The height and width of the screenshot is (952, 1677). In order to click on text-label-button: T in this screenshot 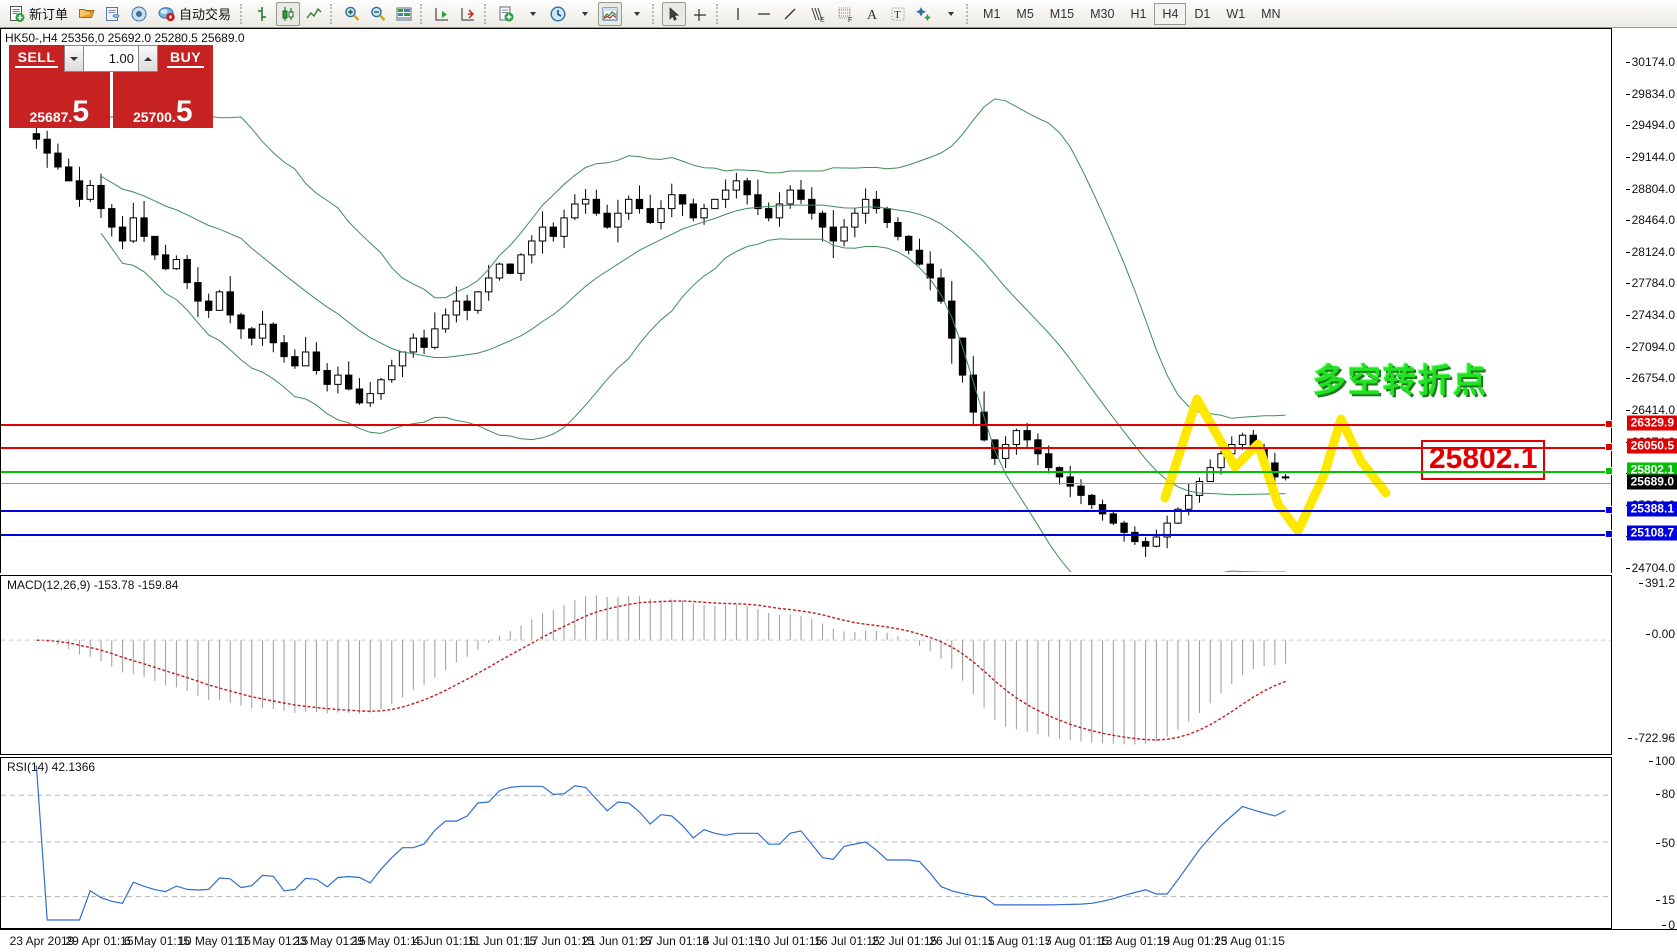, I will do `click(898, 14)`.